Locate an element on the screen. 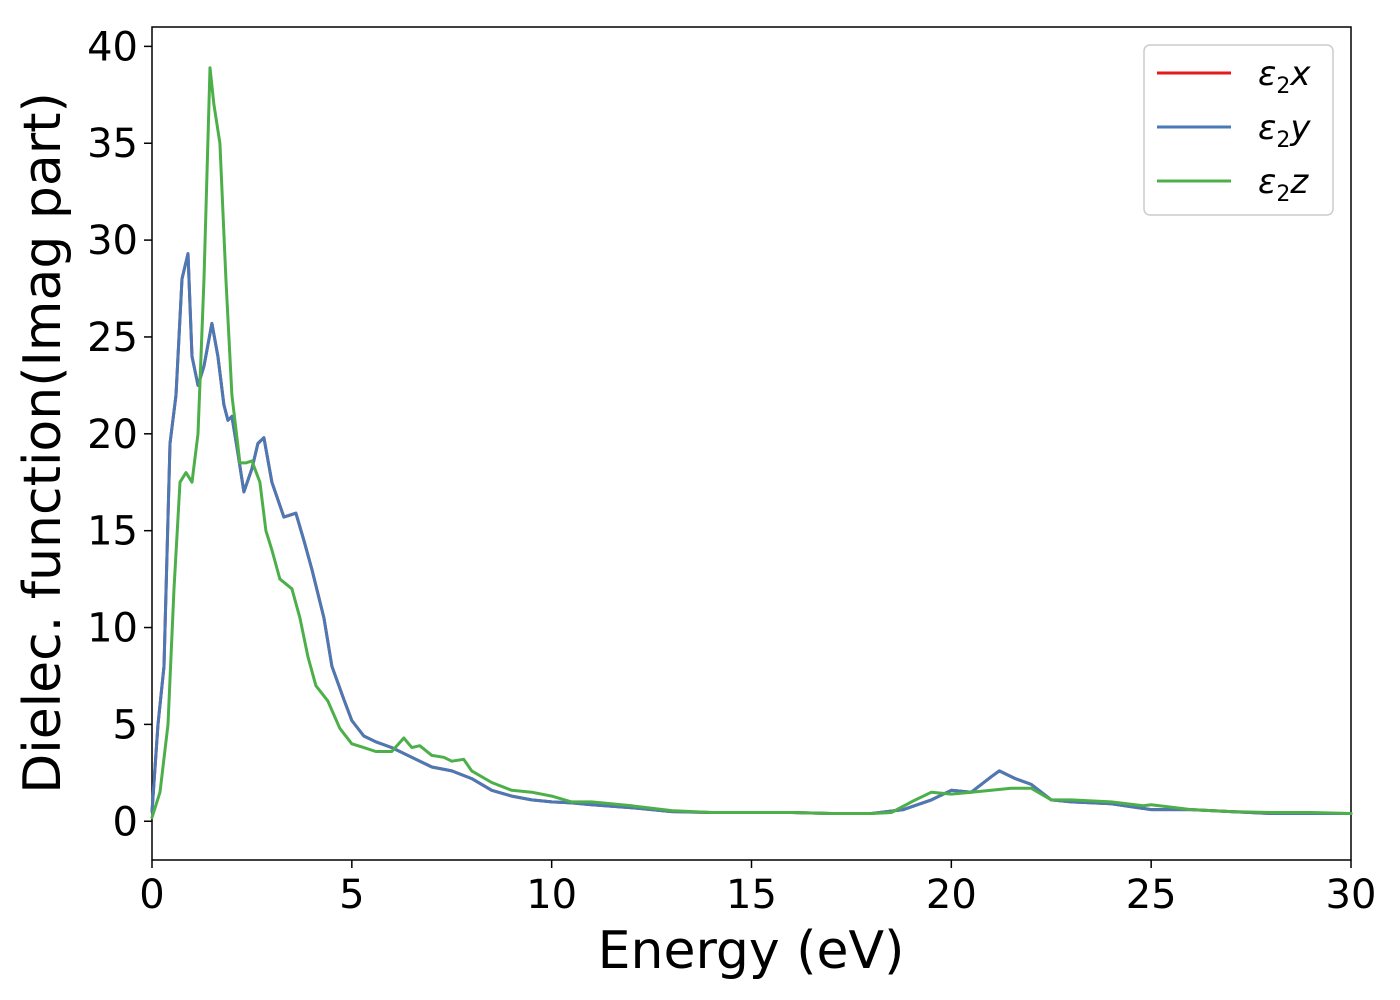 This screenshot has height=1000, width=1400. y-axis-ticks: 0 5 10 15 20 25 30 35 40 is located at coordinates (119, 434).